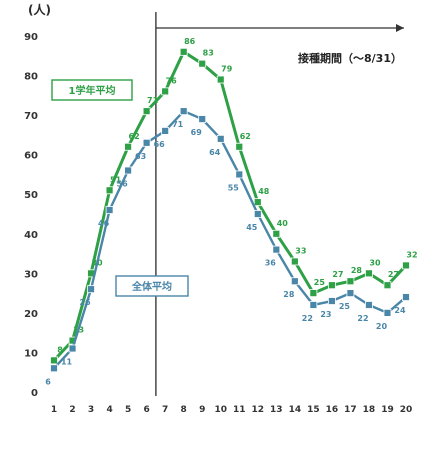  What do you see at coordinates (54, 410) in the screenshot?
I see `x-tick-label: 1` at bounding box center [54, 410].